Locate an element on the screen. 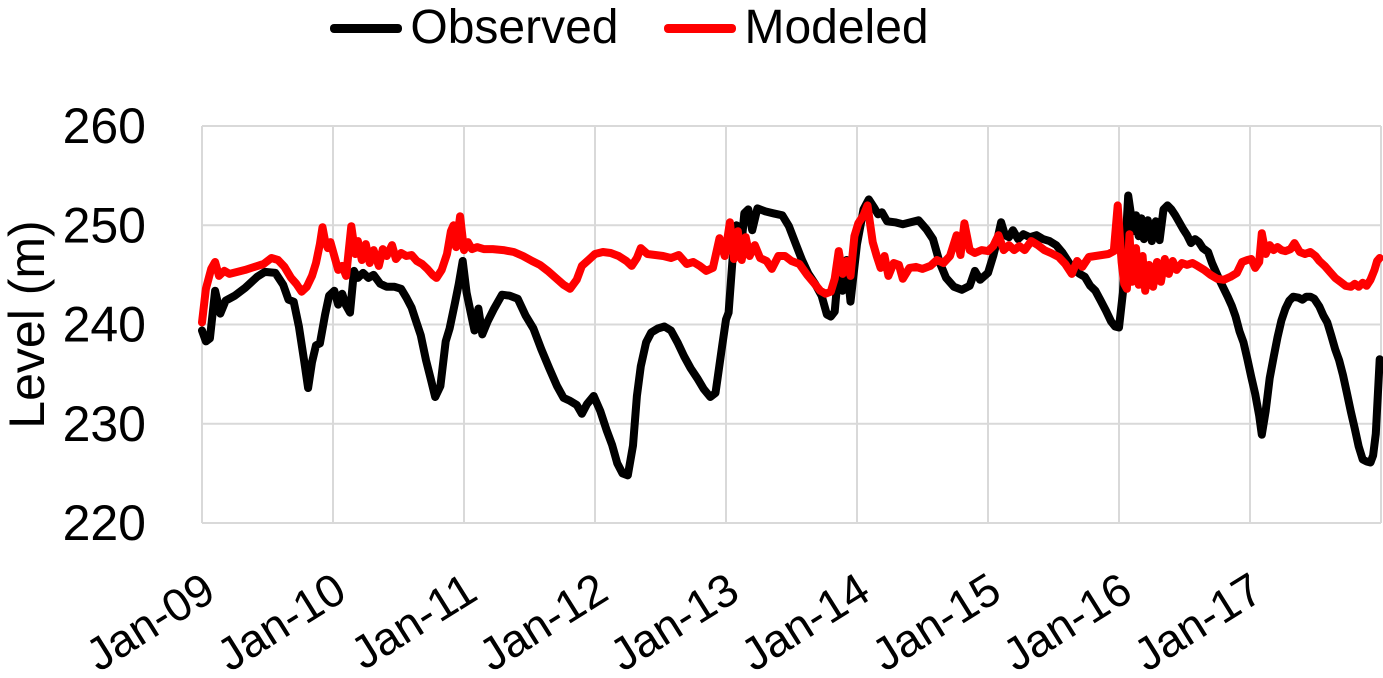 The height and width of the screenshot is (678, 1383). y-axis-tick-label: 220 is located at coordinates (104, 523).